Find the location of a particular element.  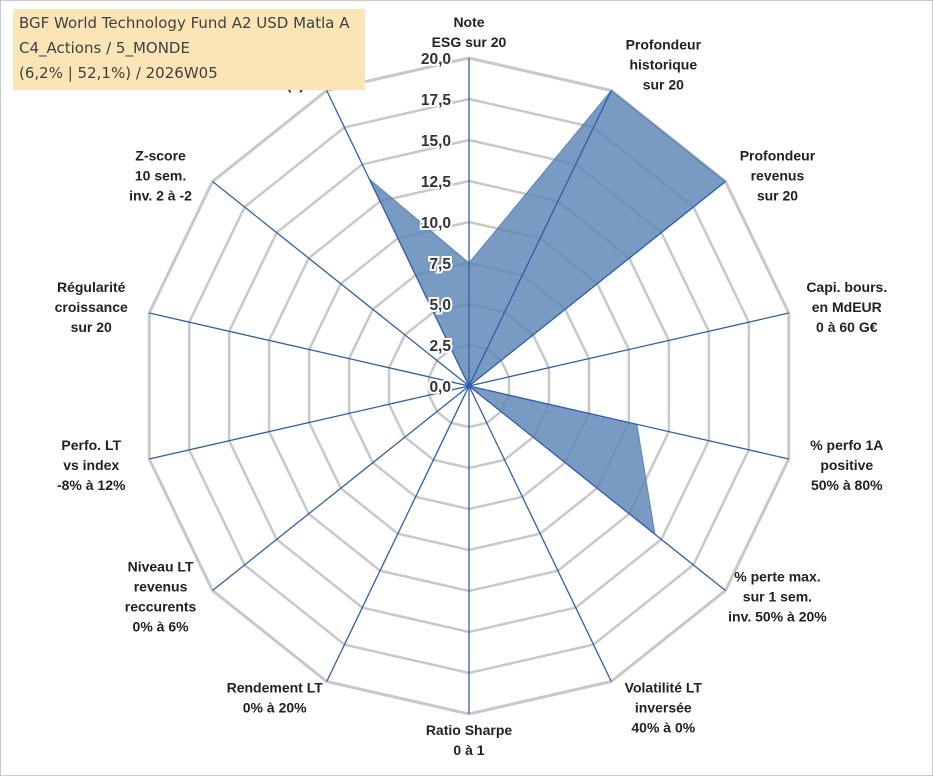

category-label-11: Régularité croissance sur 20 is located at coordinates (91, 307).